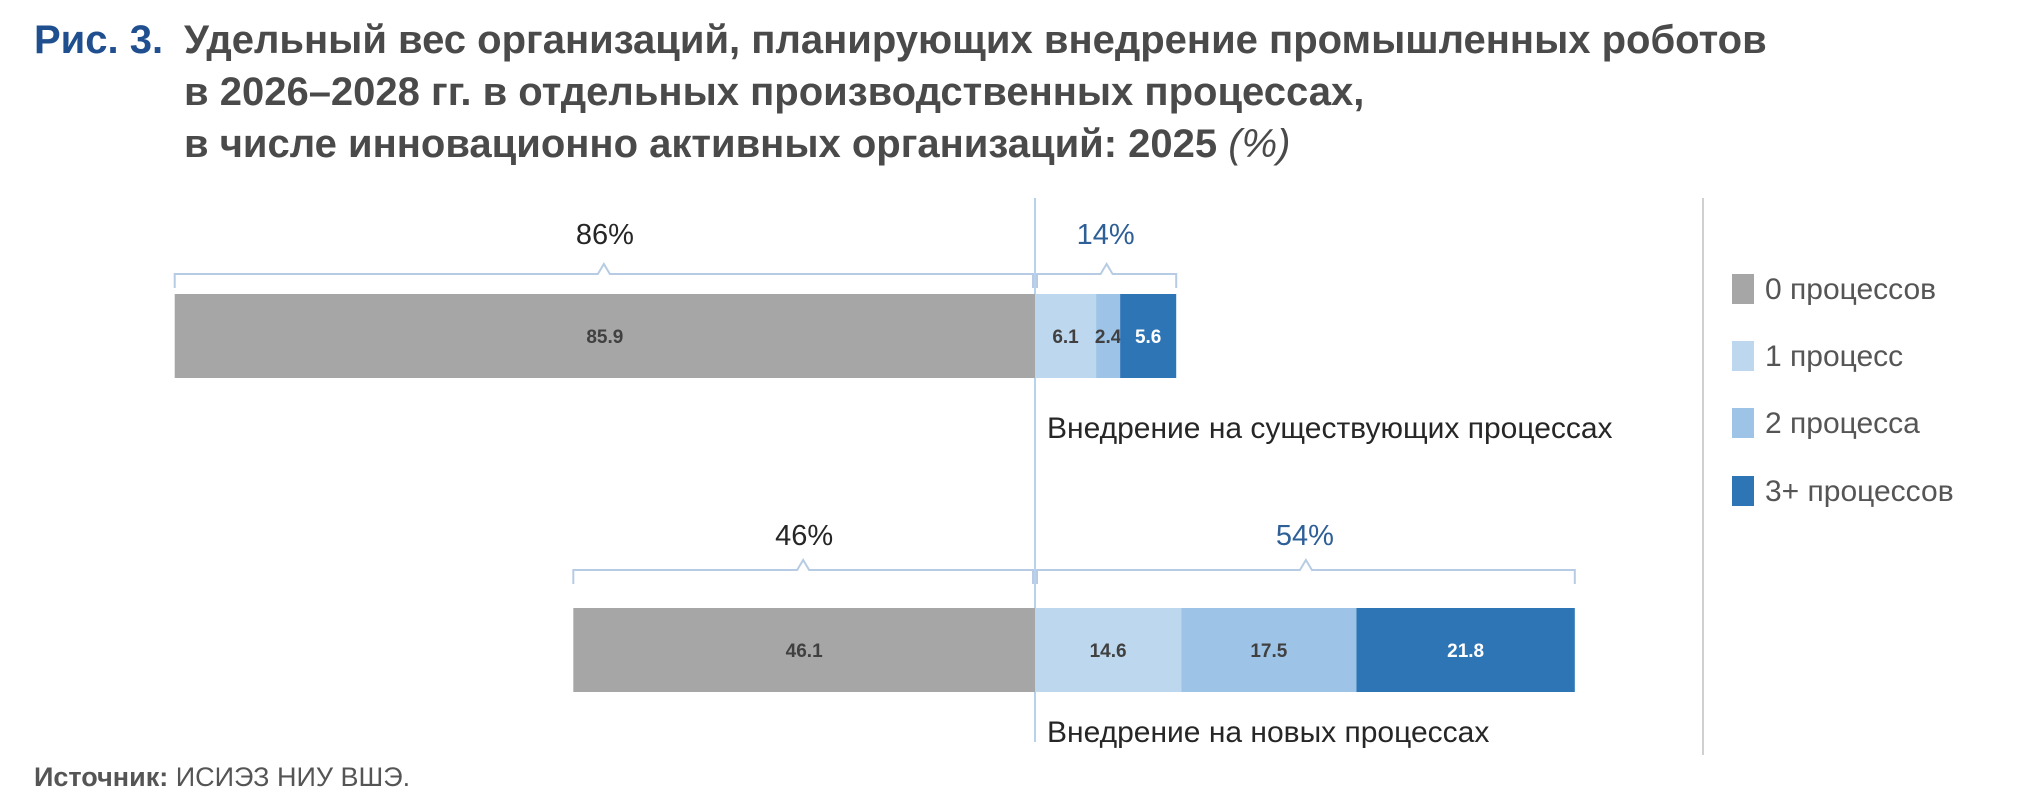  Describe the element at coordinates (101, 777) in the screenshot. I see `source-label: Источник:` at that location.